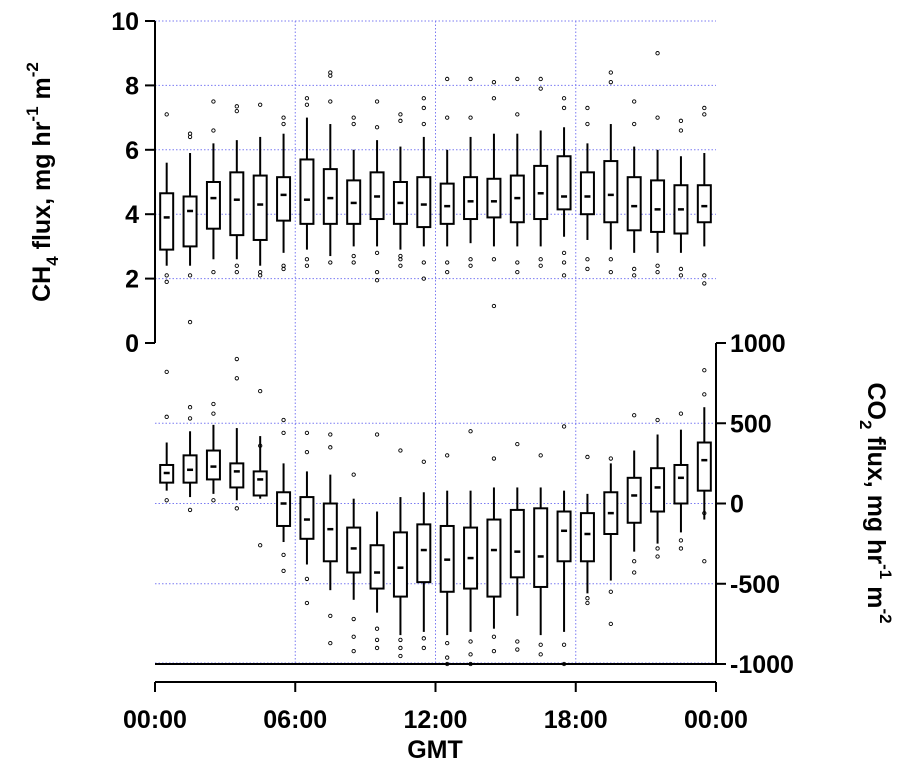 The image size is (912, 769). I want to click on co2-label-sub: 2, so click(865, 424).